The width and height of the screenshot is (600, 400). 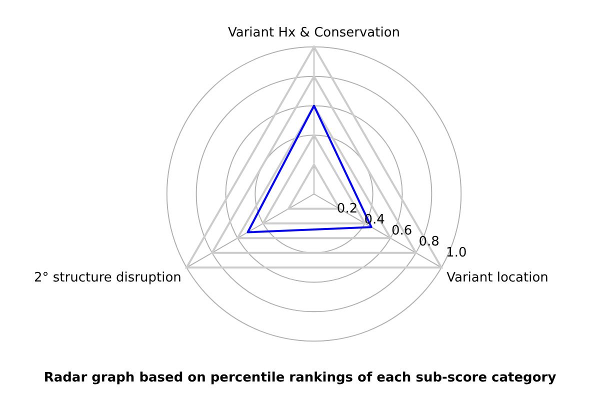 What do you see at coordinates (401, 230) in the screenshot?
I see `y-tick-label: 0.6` at bounding box center [401, 230].